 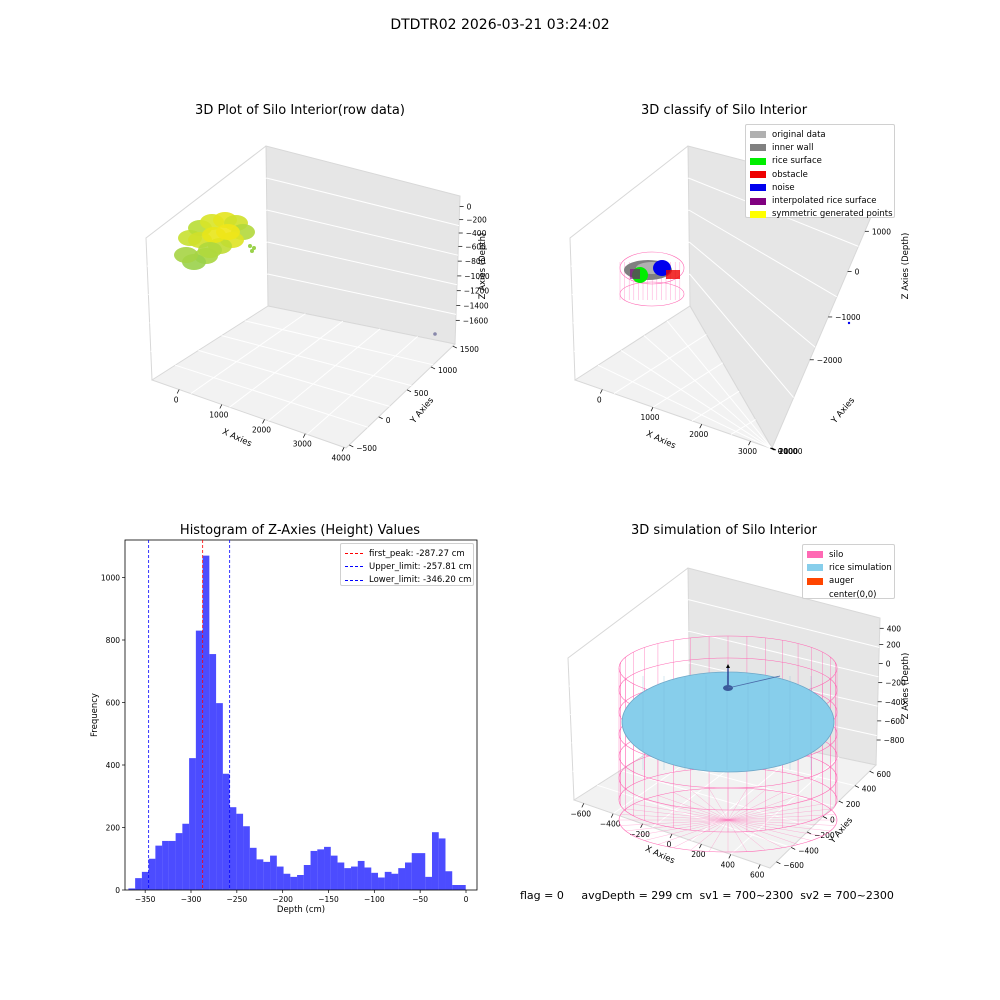 What do you see at coordinates (830, 360) in the screenshot?
I see `plot2-z-tick-label: −2000` at bounding box center [830, 360].